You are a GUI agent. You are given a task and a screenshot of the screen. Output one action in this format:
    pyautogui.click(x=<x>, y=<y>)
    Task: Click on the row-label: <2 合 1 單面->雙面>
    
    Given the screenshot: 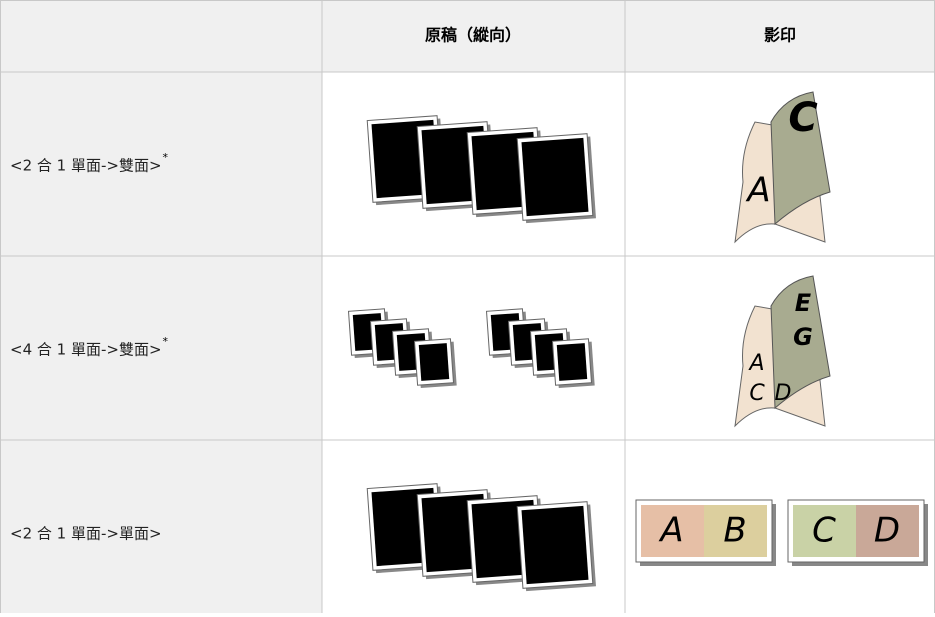 What is the action you would take?
    pyautogui.click(x=86, y=166)
    